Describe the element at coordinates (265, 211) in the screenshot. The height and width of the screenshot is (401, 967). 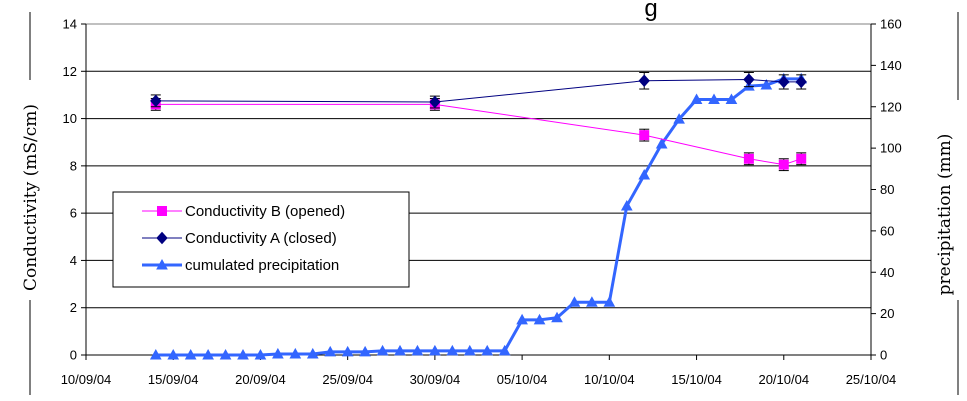
I see `legend-label: Conductivity B (opened)` at that location.